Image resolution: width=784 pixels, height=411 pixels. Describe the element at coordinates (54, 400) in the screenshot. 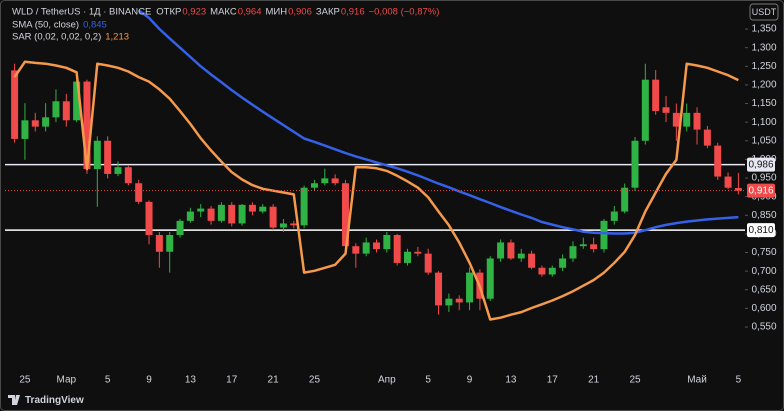

I see `brand-name: TradingView` at that location.